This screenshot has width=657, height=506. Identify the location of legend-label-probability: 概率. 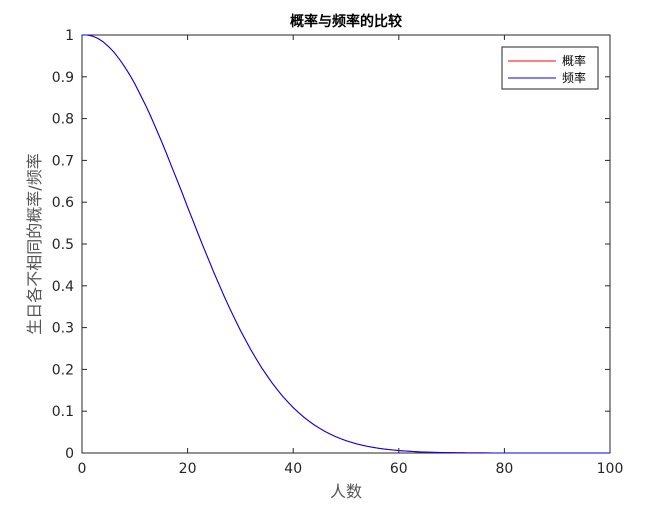
(574, 60).